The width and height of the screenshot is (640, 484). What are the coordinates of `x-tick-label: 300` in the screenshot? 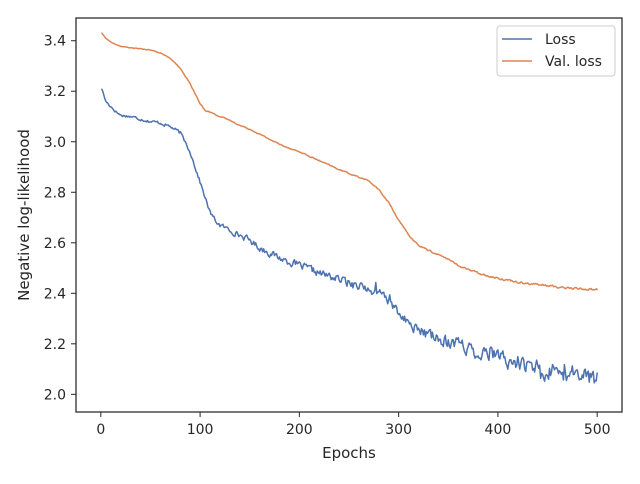 It's located at (398, 430).